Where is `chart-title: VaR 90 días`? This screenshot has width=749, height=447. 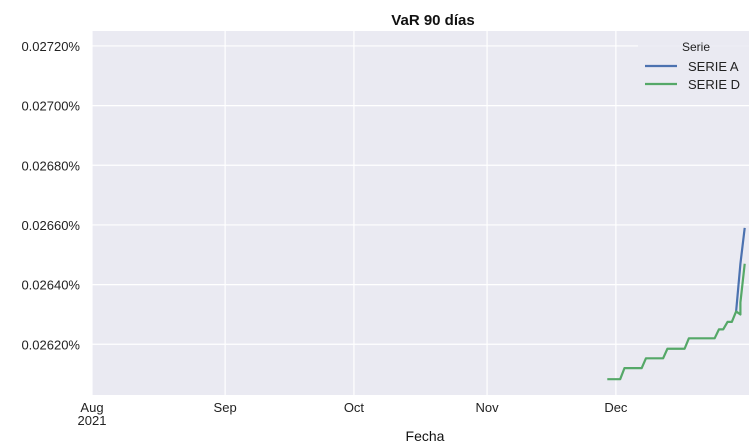 chart-title: VaR 90 días is located at coordinates (432, 20).